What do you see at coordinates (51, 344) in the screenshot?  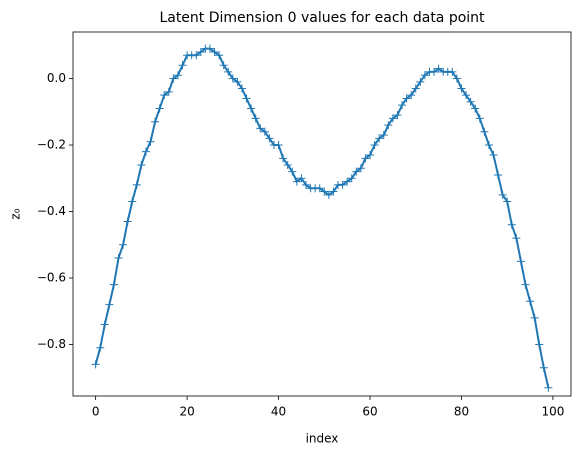 I see `y-tick-label: −0.8` at bounding box center [51, 344].